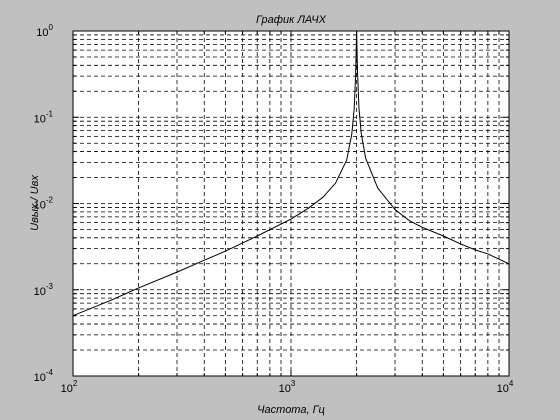 Image resolution: width=560 pixels, height=420 pixels. Describe the element at coordinates (505, 387) in the screenshot. I see `x-tick-label: 10⁴` at that location.